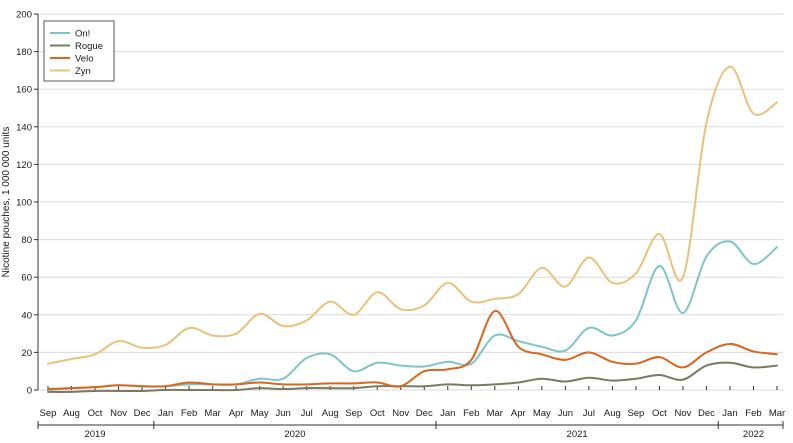 The height and width of the screenshot is (443, 793). Describe the element at coordinates (294, 434) in the screenshot. I see `year-label: 2020` at that location.